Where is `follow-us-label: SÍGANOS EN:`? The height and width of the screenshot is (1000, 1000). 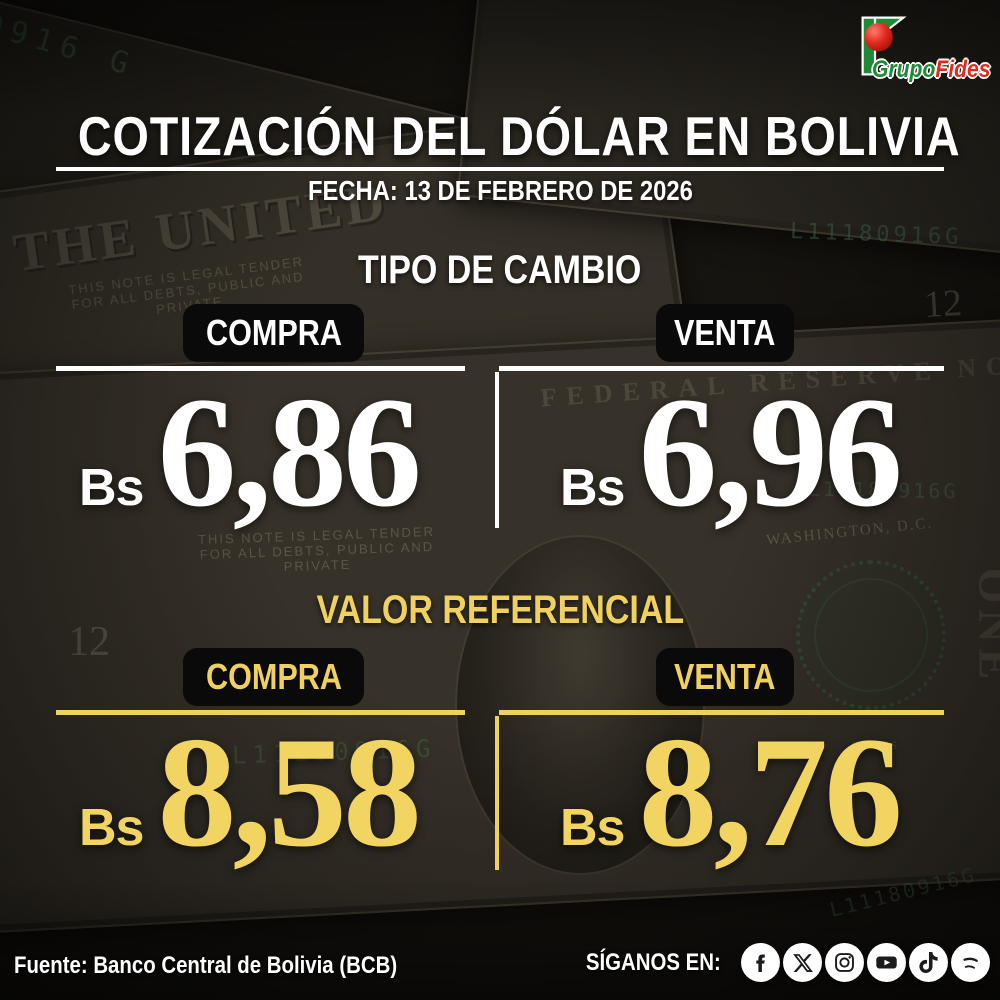
follow-us-label: SÍGANOS EN: is located at coordinates (654, 962).